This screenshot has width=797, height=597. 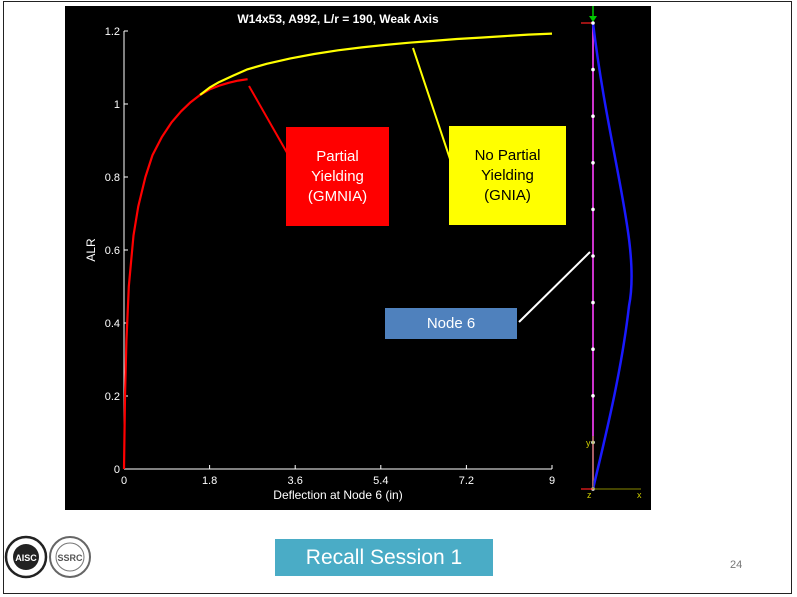 What do you see at coordinates (589, 495) in the screenshot?
I see `z-axis-letter: z` at bounding box center [589, 495].